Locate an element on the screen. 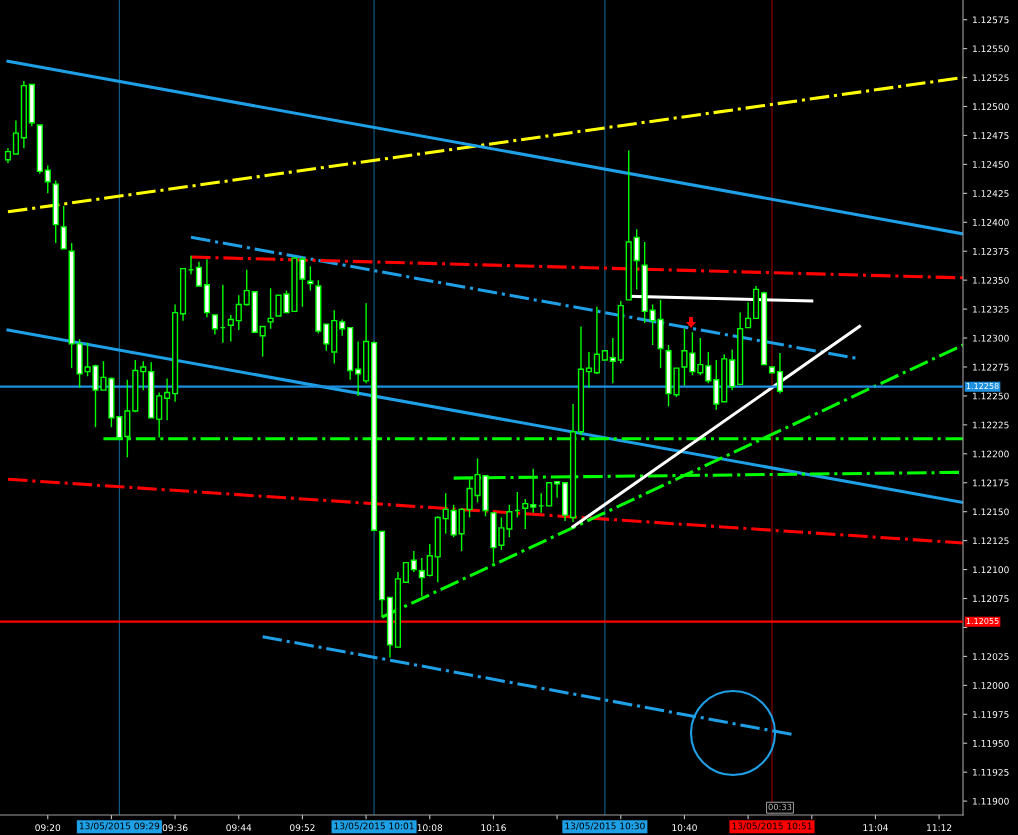  y-tick-label: 1.12125 is located at coordinates (991, 541).